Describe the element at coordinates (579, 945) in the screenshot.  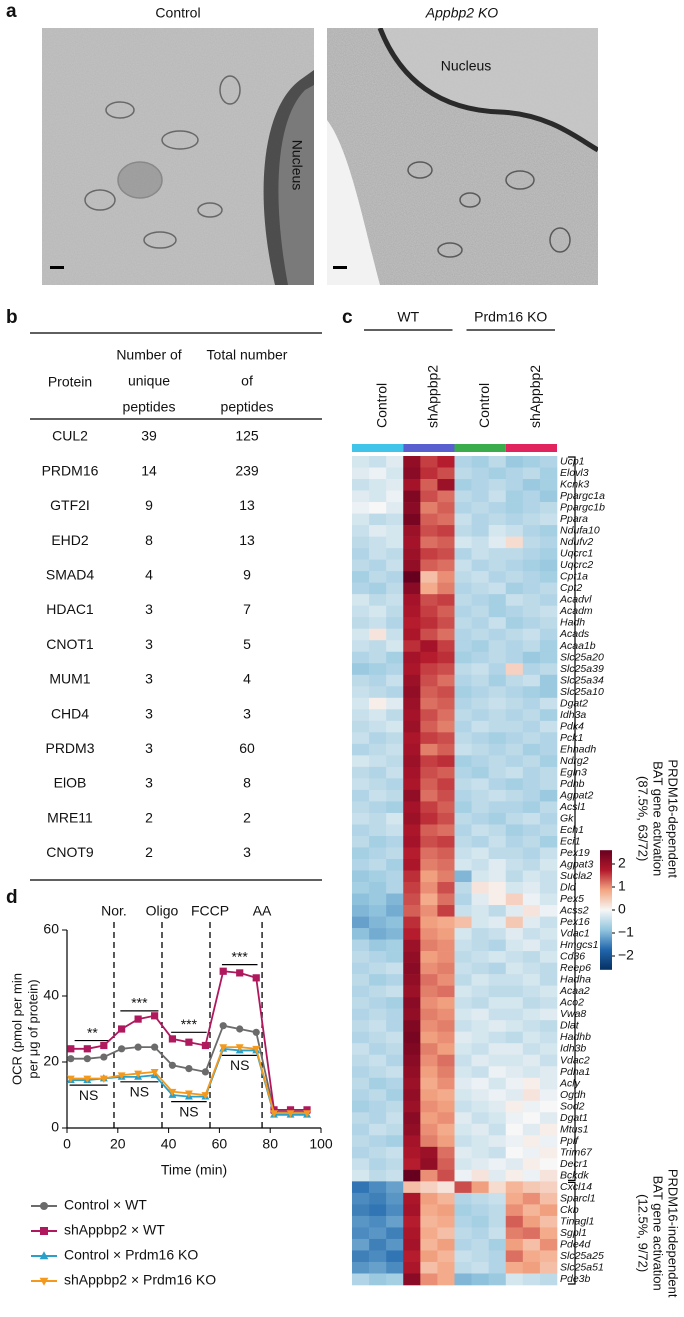
I see `row-label: Hmgcs1` at that location.